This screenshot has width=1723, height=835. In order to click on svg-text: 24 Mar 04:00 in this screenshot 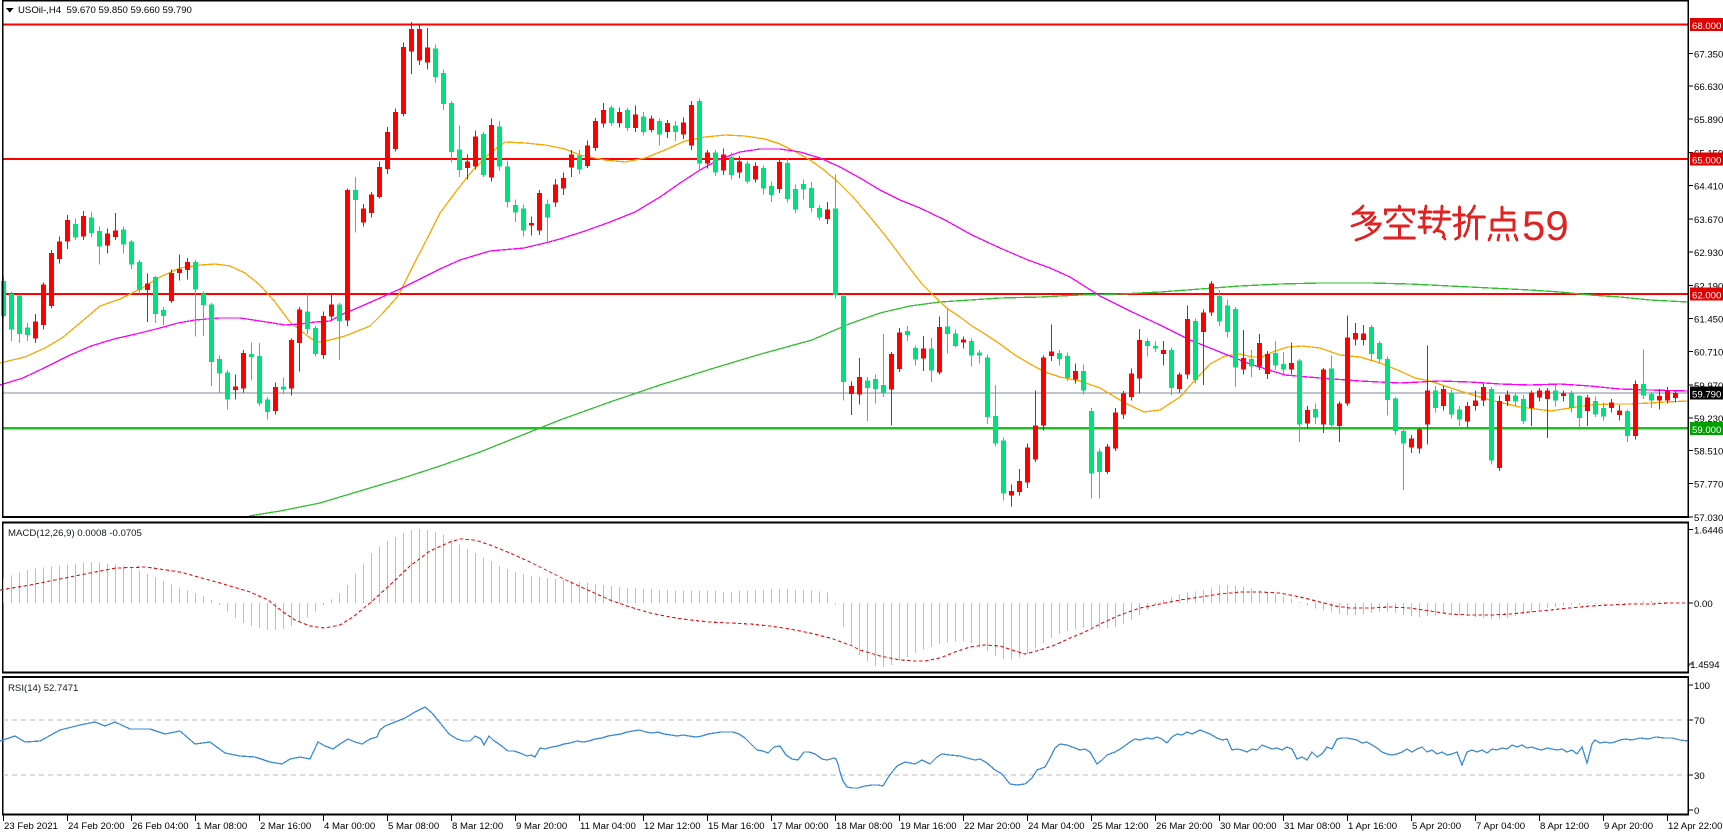, I will do `click(1056, 826)`.